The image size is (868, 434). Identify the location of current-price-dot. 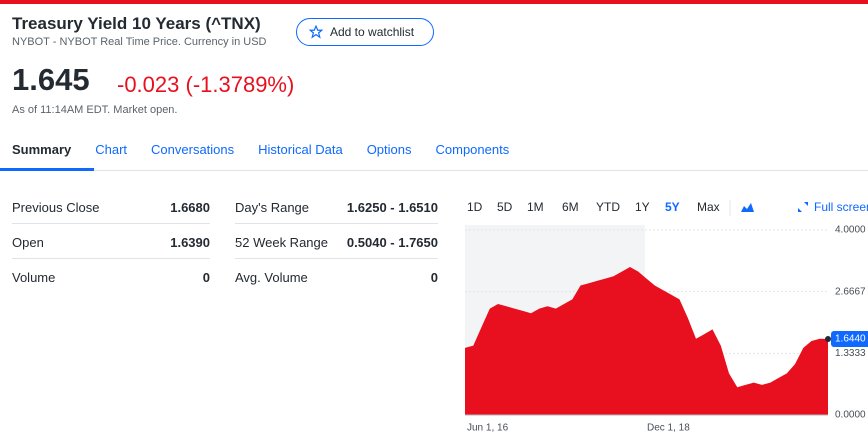
(828, 338).